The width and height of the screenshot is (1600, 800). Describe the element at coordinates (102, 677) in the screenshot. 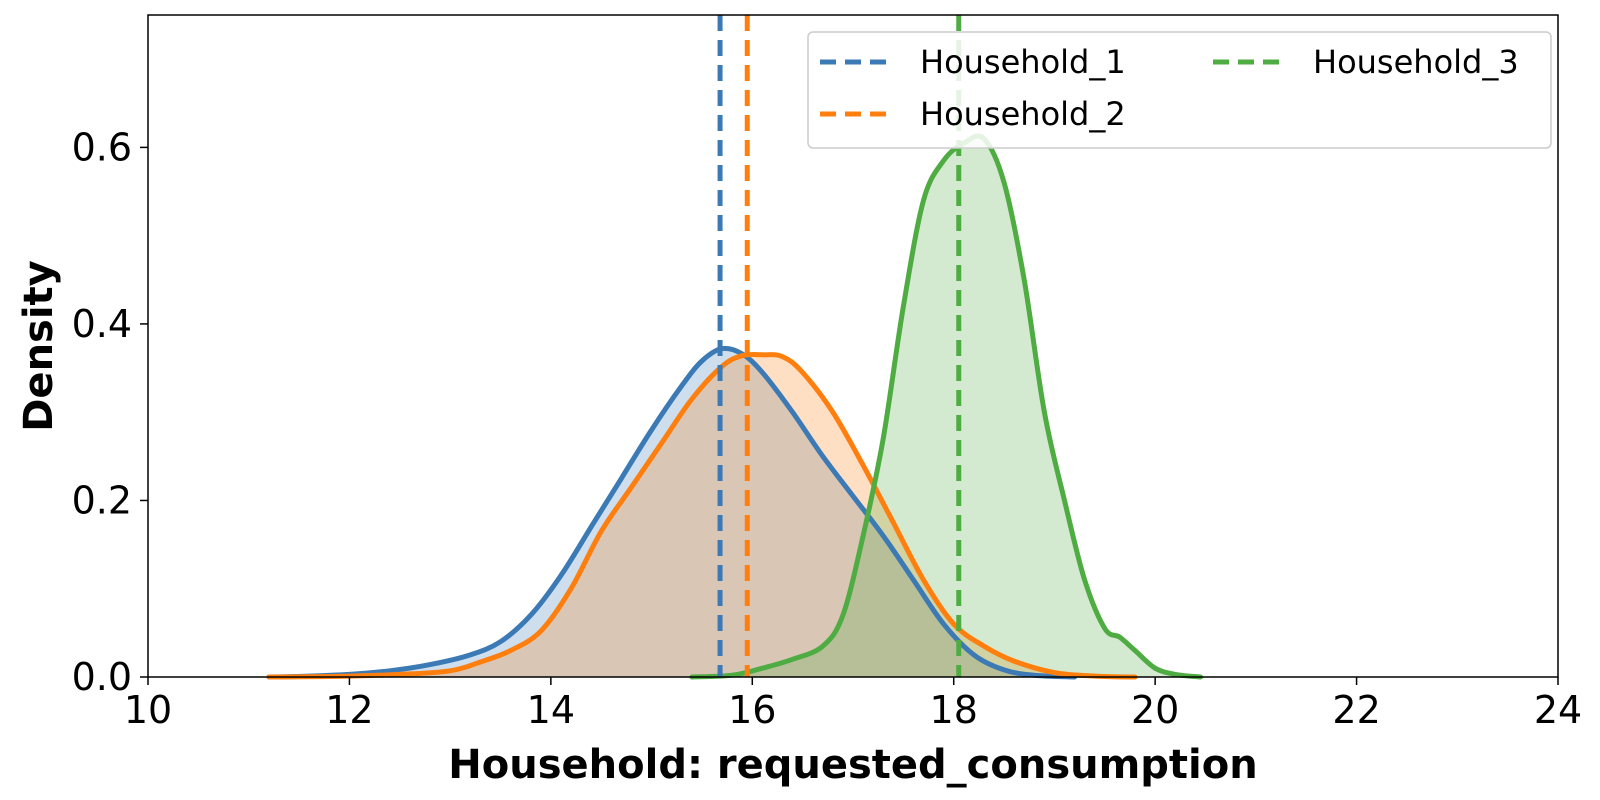

I see `y-tick-label: 0.0` at that location.